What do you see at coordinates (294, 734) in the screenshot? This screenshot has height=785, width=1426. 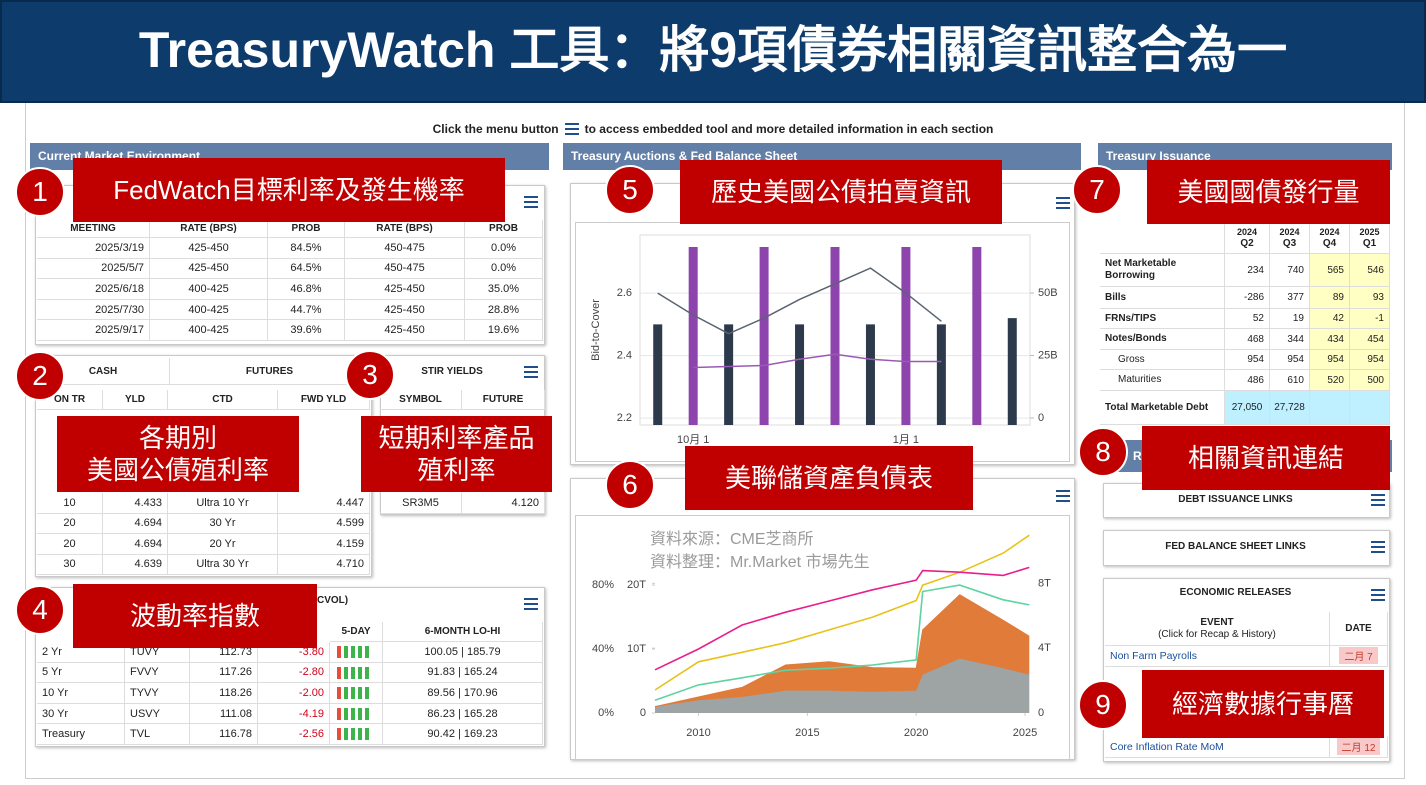 I see `table-cell: -2.56` at bounding box center [294, 734].